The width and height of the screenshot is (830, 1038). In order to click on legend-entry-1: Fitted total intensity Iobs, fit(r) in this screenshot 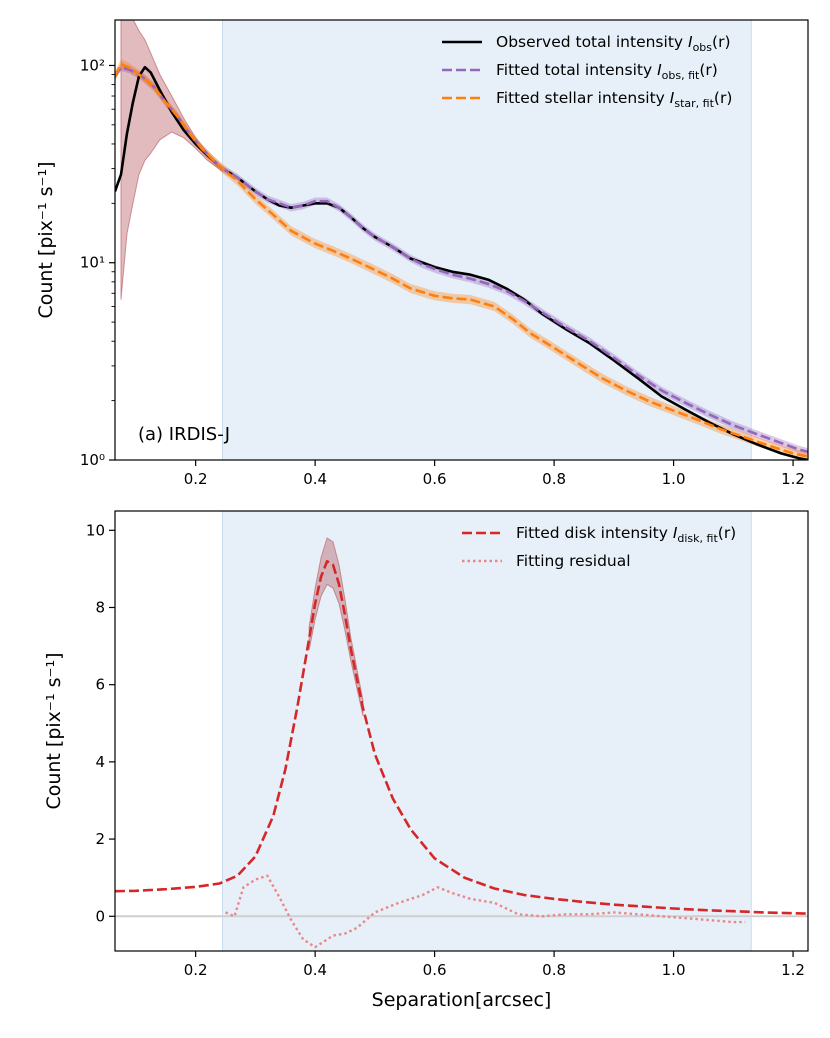, I will do `click(607, 71)`.